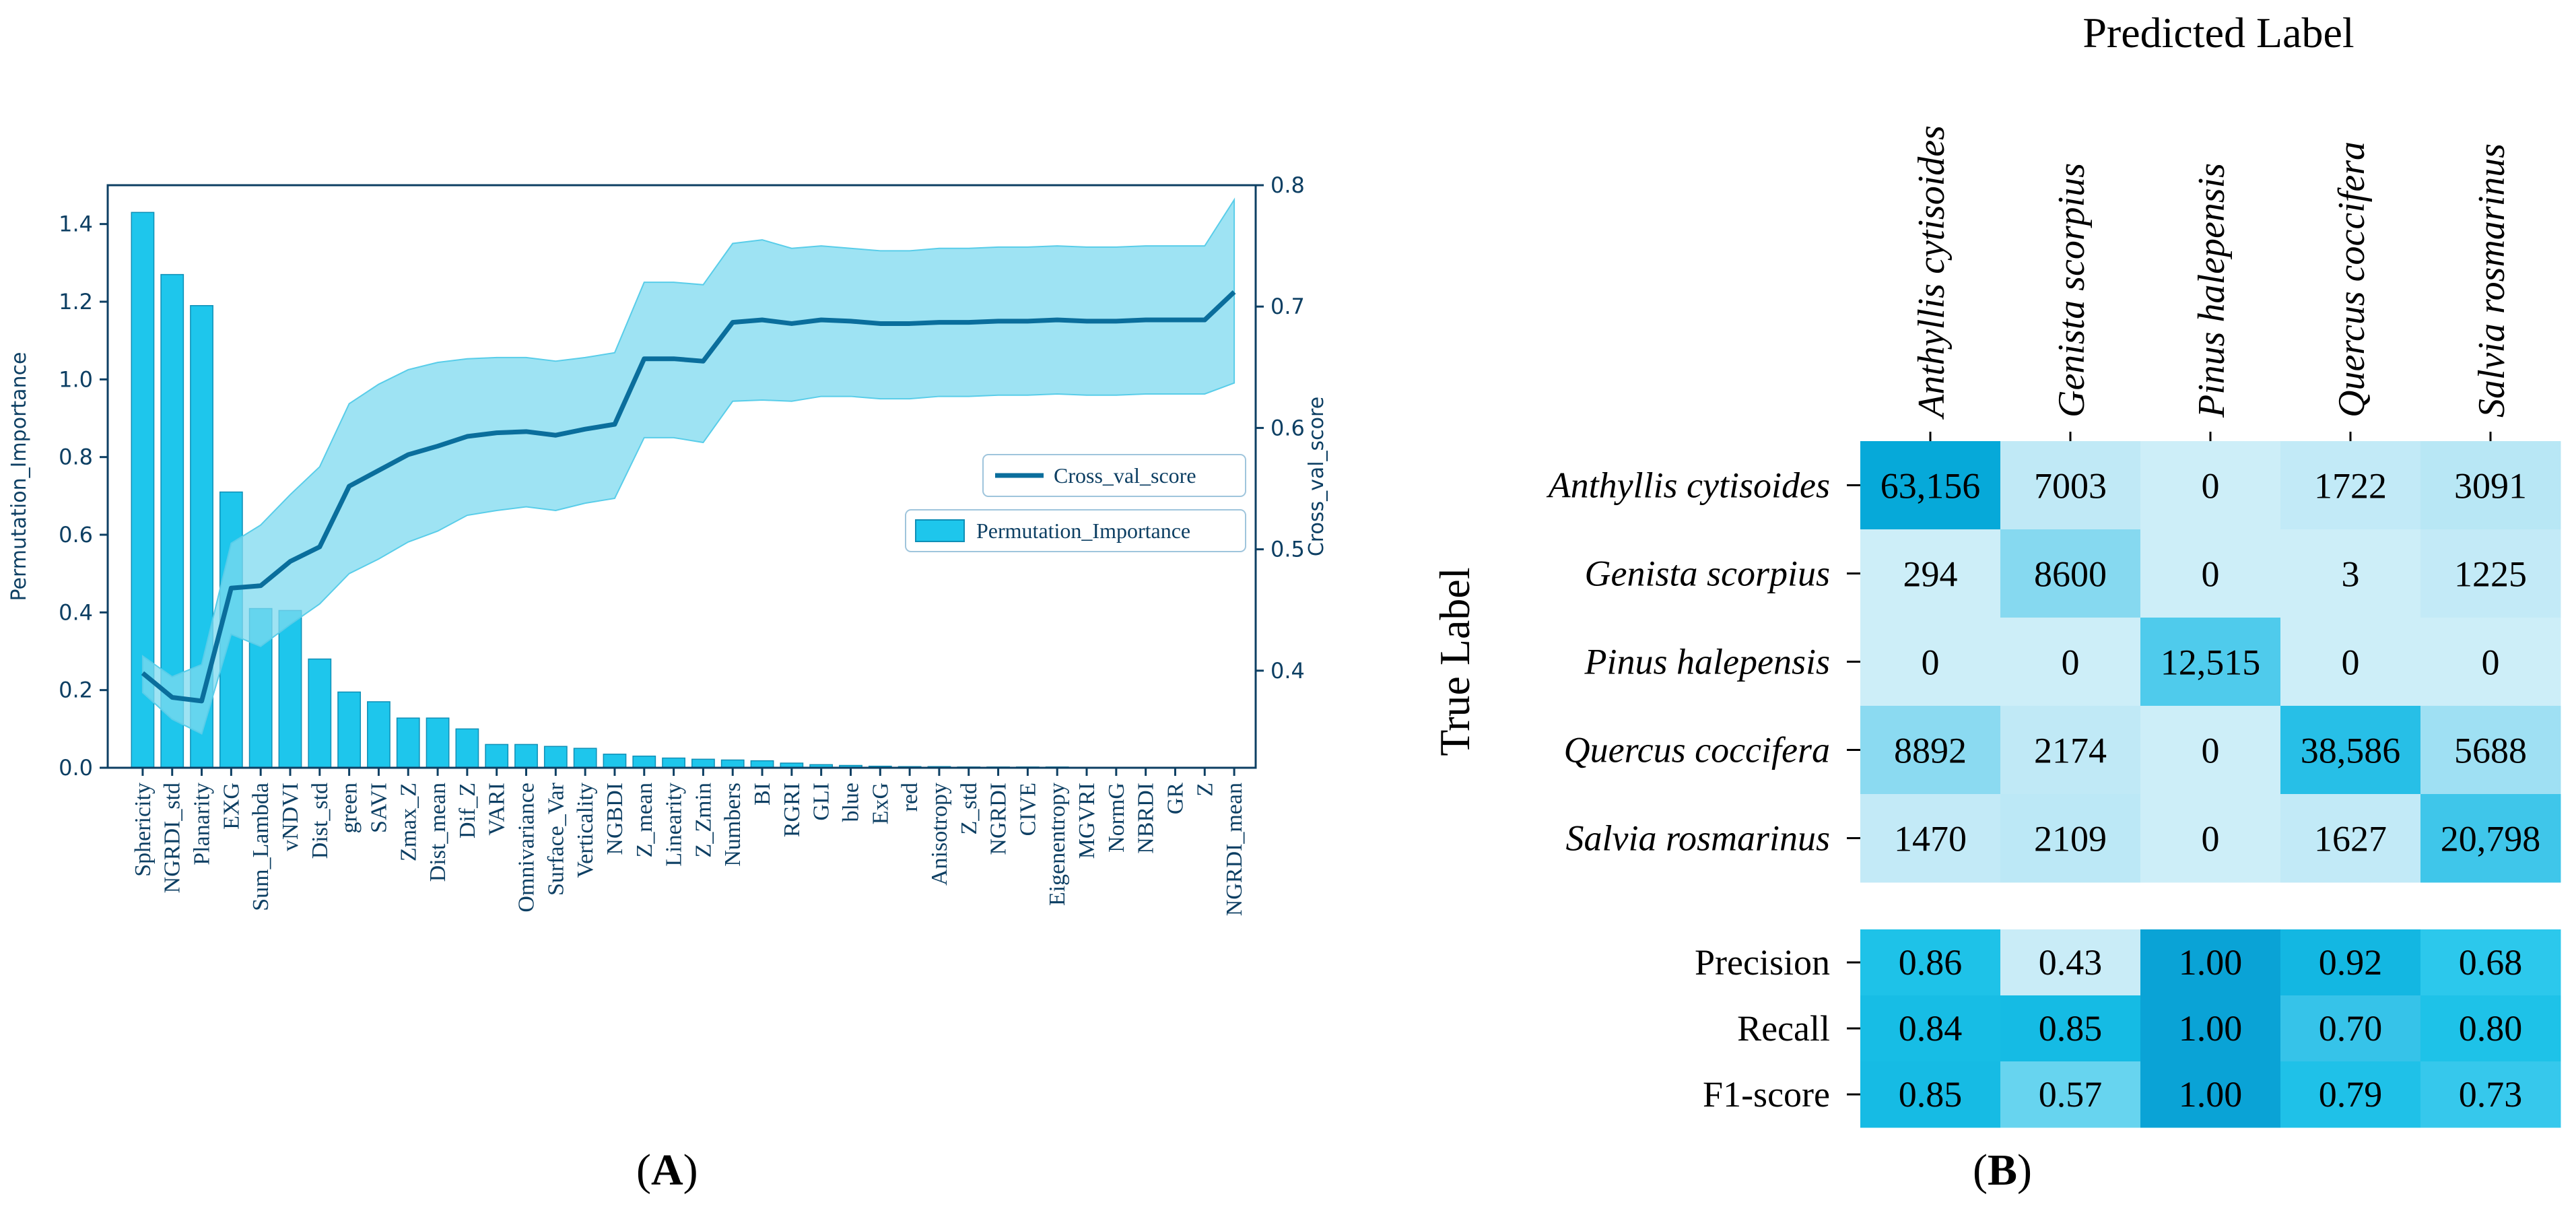  I want to click on metric-cell-value: 0.68, so click(2491, 962).